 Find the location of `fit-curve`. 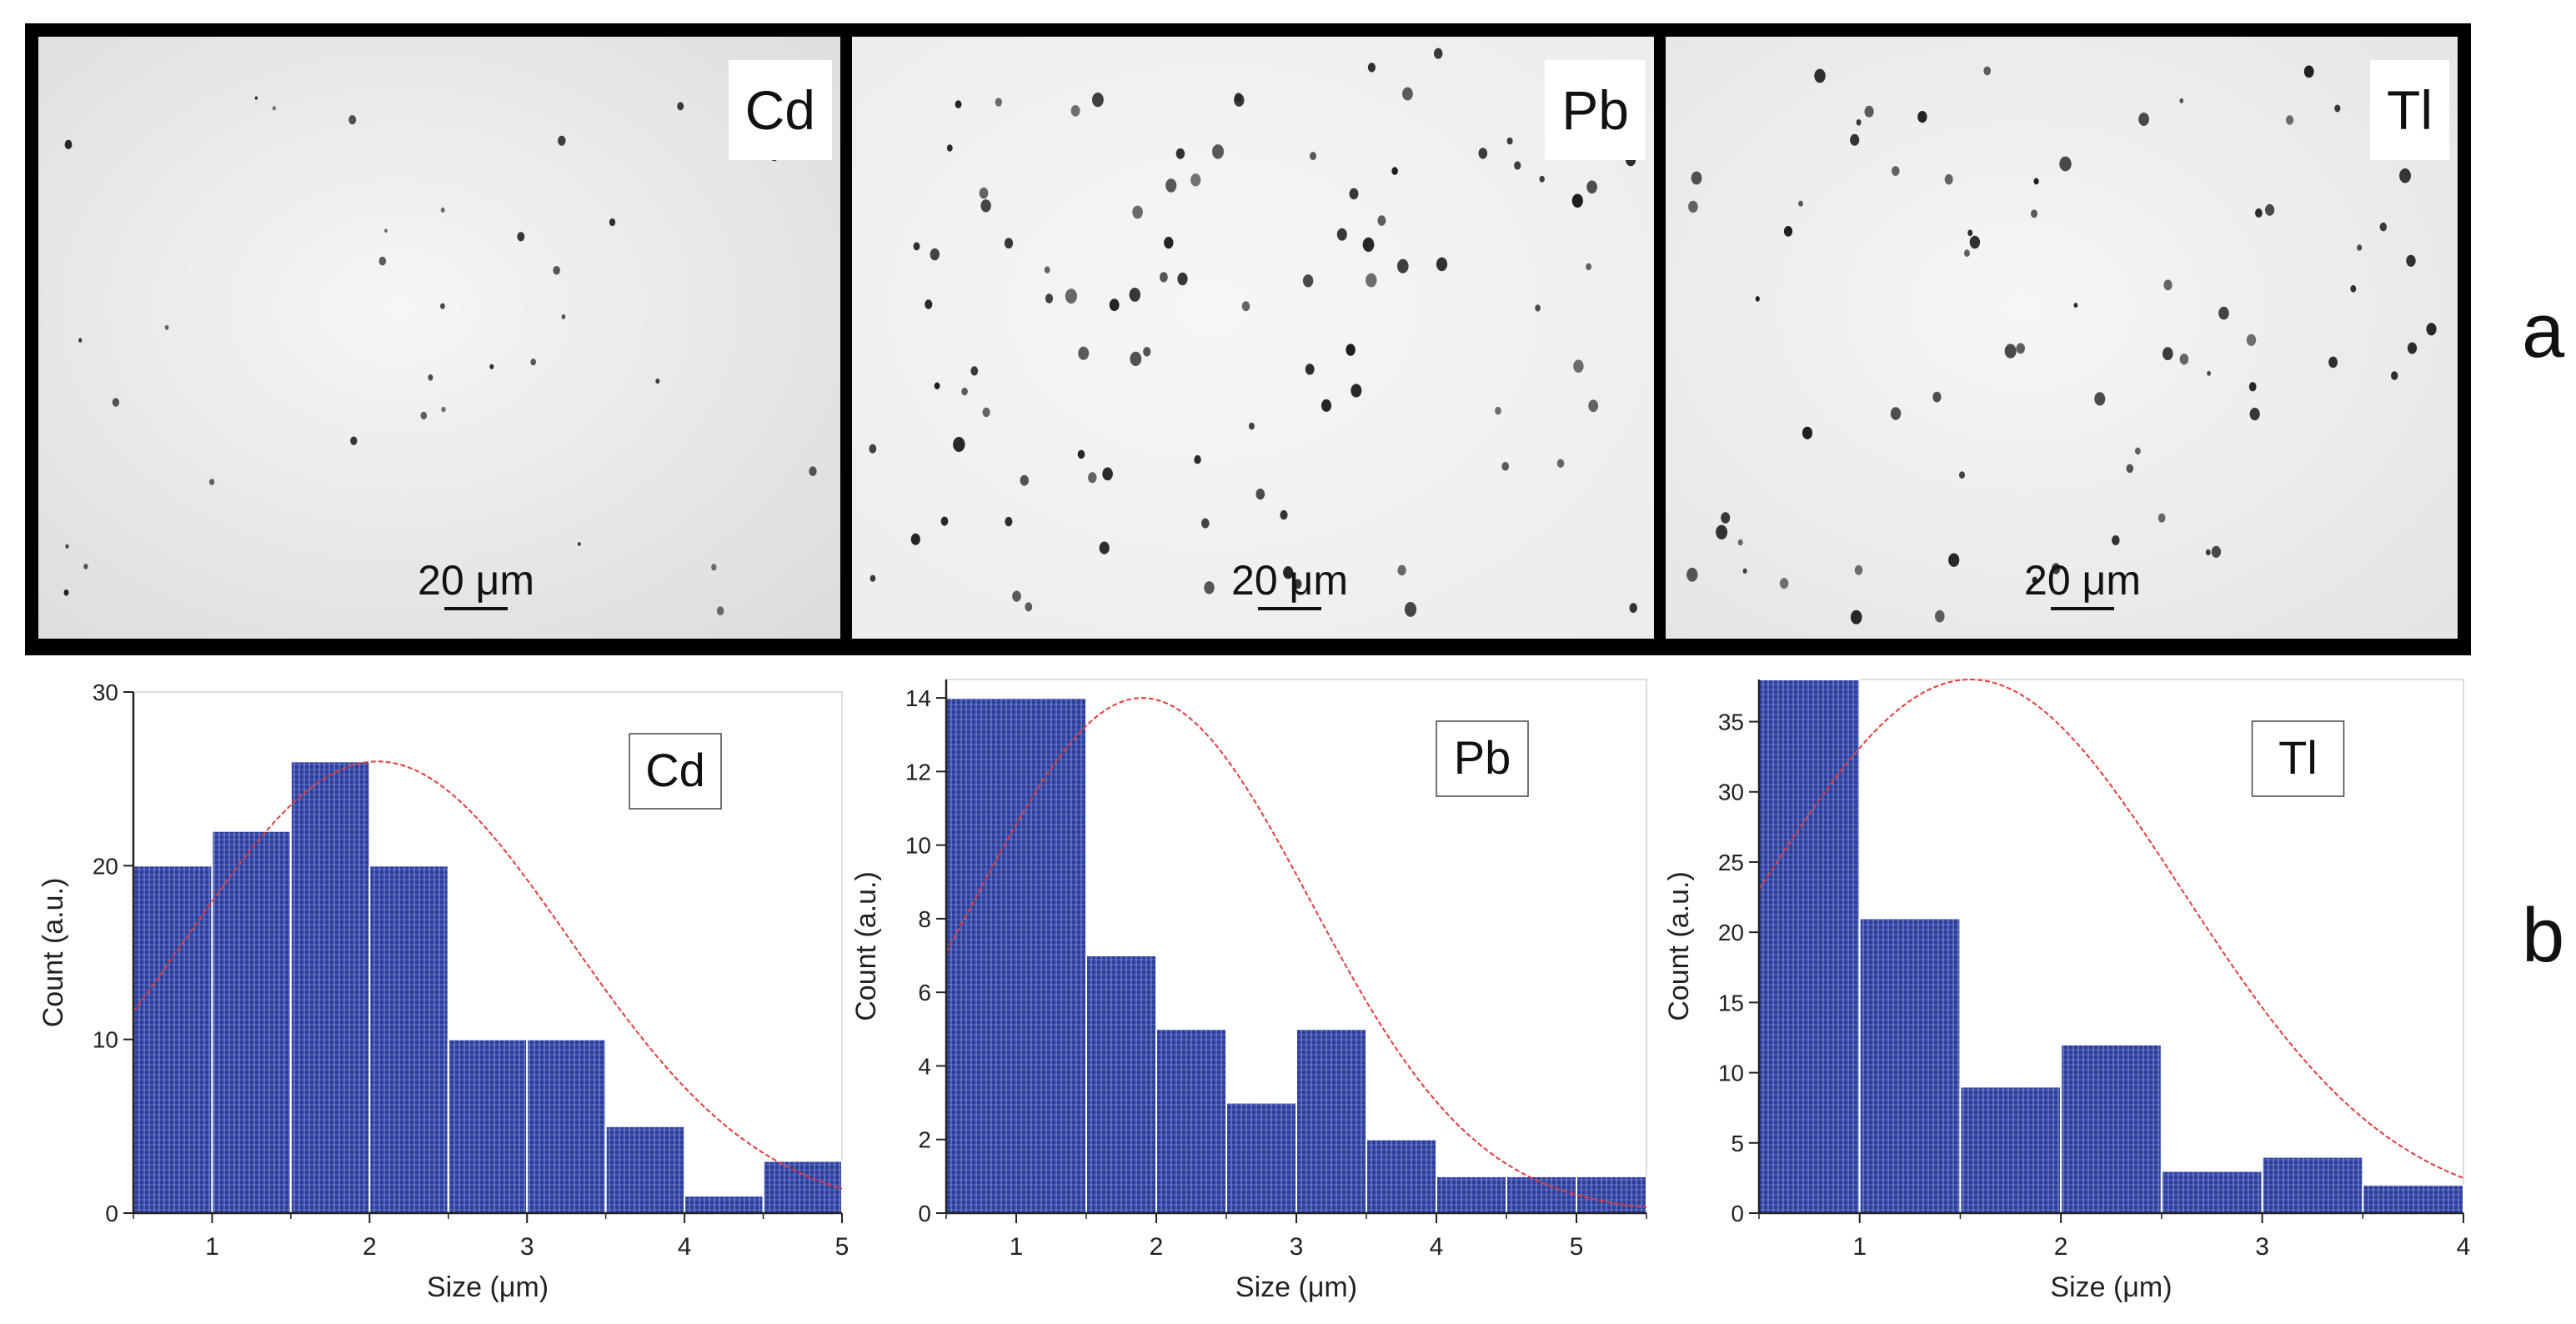

fit-curve is located at coordinates (2111, 928).